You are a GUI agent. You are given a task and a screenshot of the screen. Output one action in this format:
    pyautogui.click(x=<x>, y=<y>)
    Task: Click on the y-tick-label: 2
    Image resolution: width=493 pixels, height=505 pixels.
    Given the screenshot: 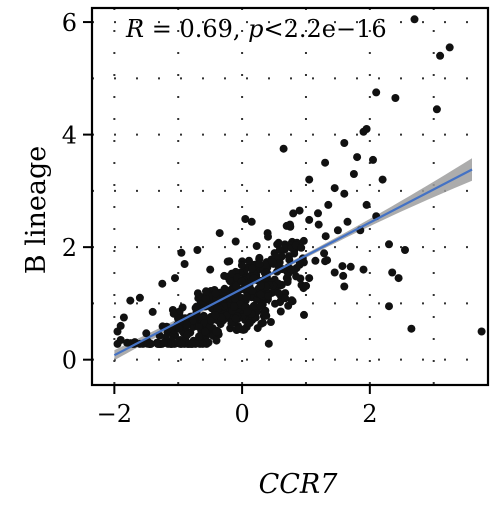 What is the action you would take?
    pyautogui.click(x=69, y=248)
    